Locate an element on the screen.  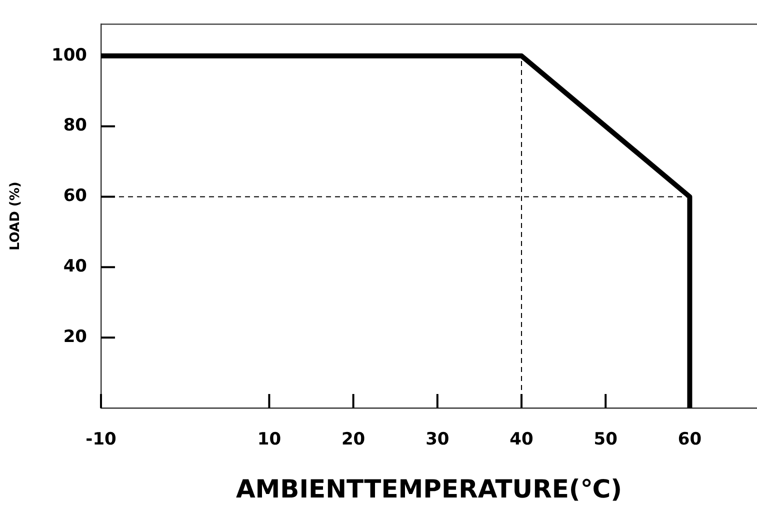
y-axis-title: LOAD (%) is located at coordinates (16, 216).